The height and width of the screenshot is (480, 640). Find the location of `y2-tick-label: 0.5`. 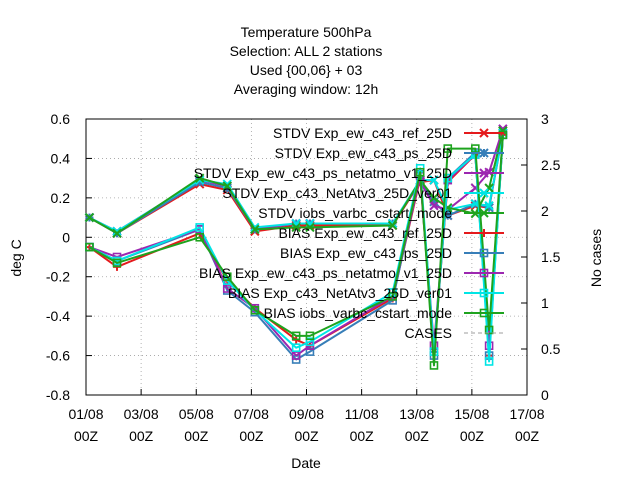

y2-tick-label: 0.5 is located at coordinates (551, 349).